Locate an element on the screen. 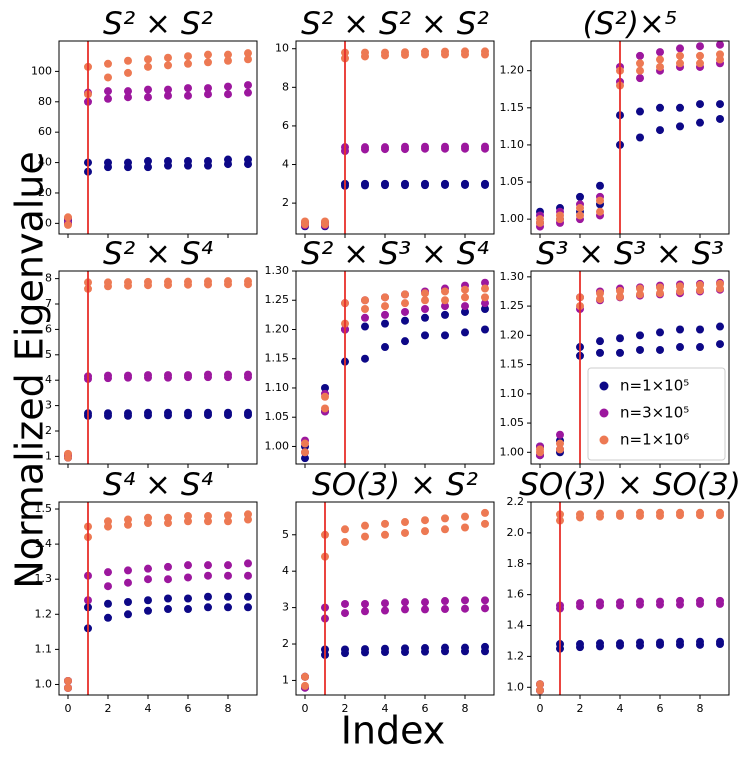 The image size is (740, 757). y-tick-label: 1.10 is located at coordinates (512, 393).